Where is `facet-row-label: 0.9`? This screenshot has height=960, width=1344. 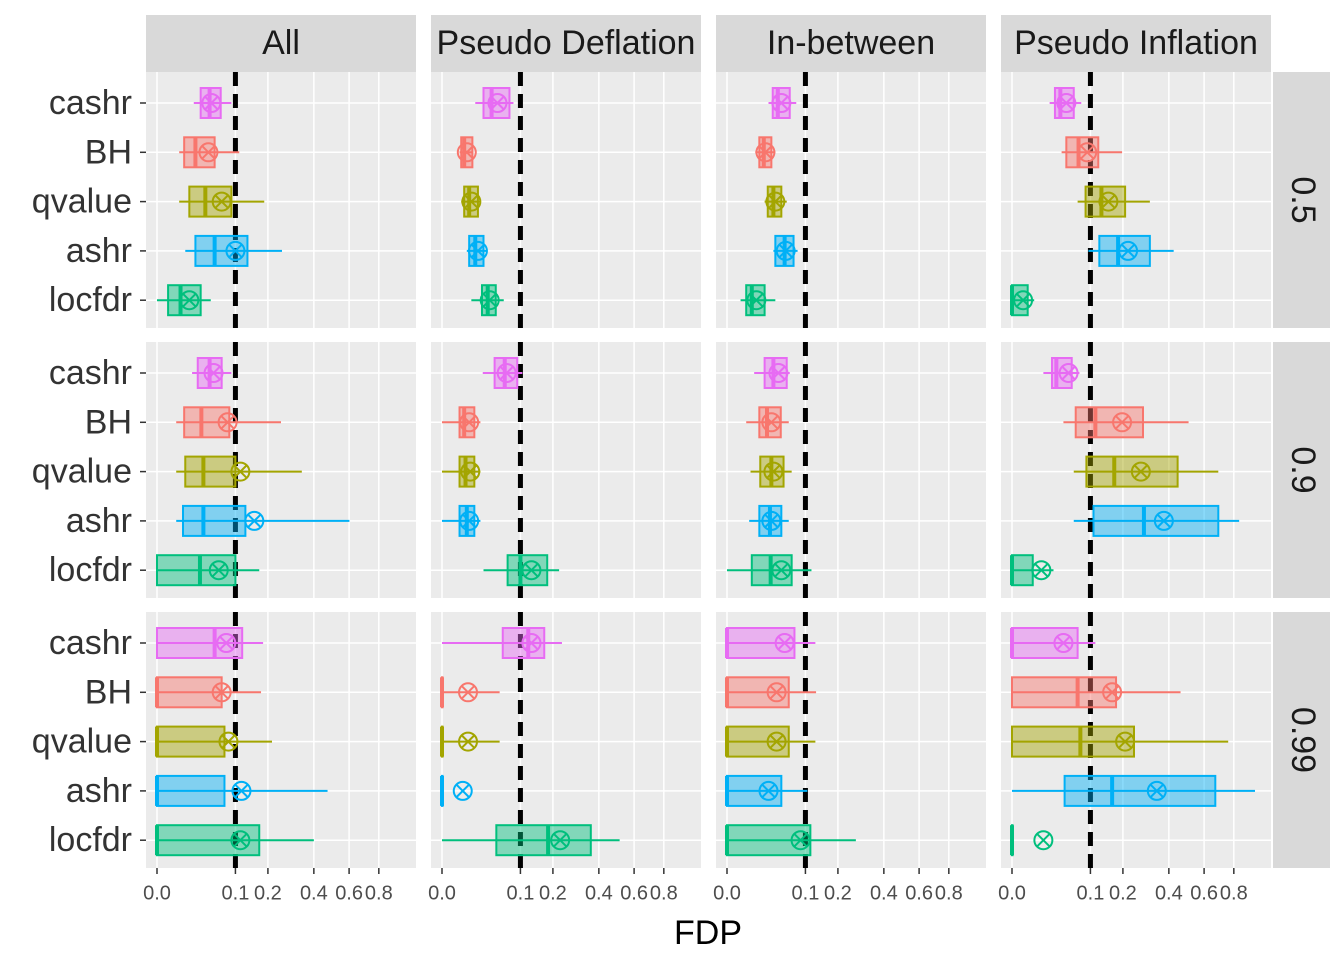
facet-row-label: 0.9 is located at coordinates (1303, 469).